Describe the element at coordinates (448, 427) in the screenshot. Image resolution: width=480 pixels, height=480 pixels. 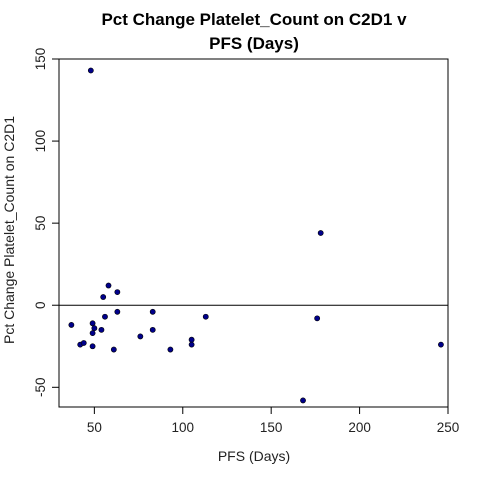
I see `x-tick-label: 250` at that location.